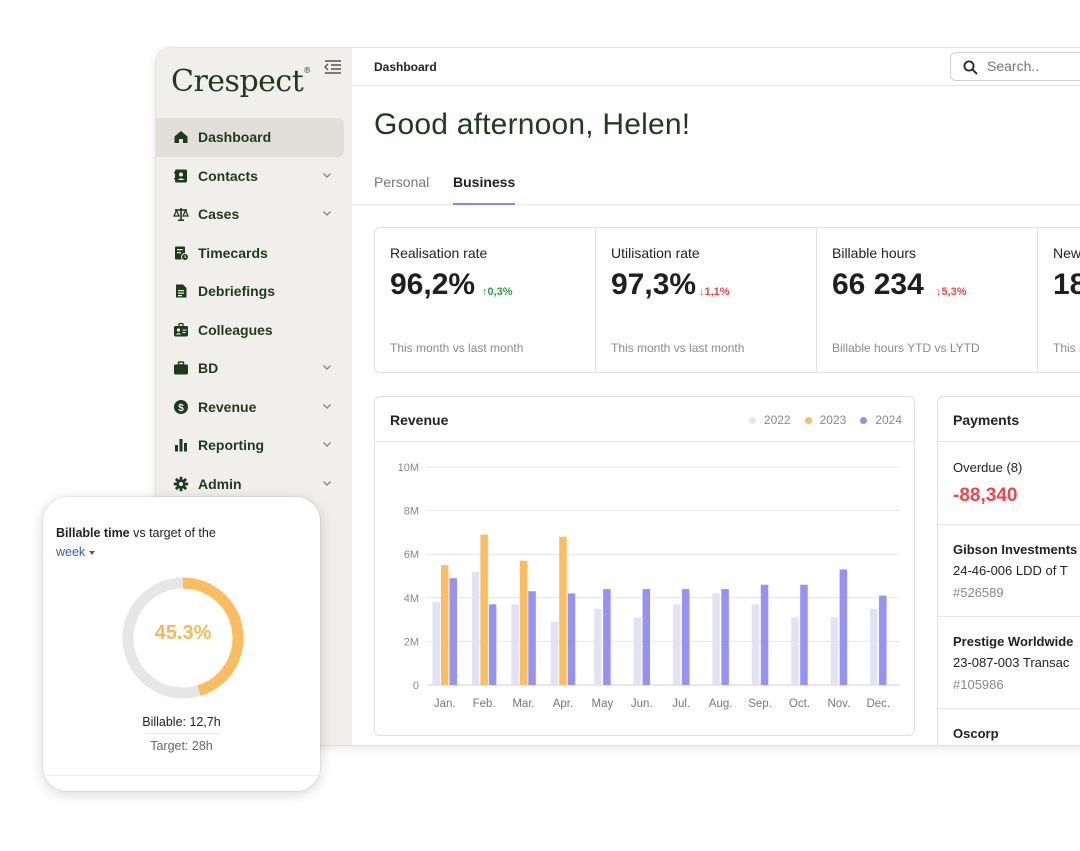 This screenshot has width=1080, height=851. What do you see at coordinates (76, 552) in the screenshot?
I see `period-dropdown: week` at bounding box center [76, 552].